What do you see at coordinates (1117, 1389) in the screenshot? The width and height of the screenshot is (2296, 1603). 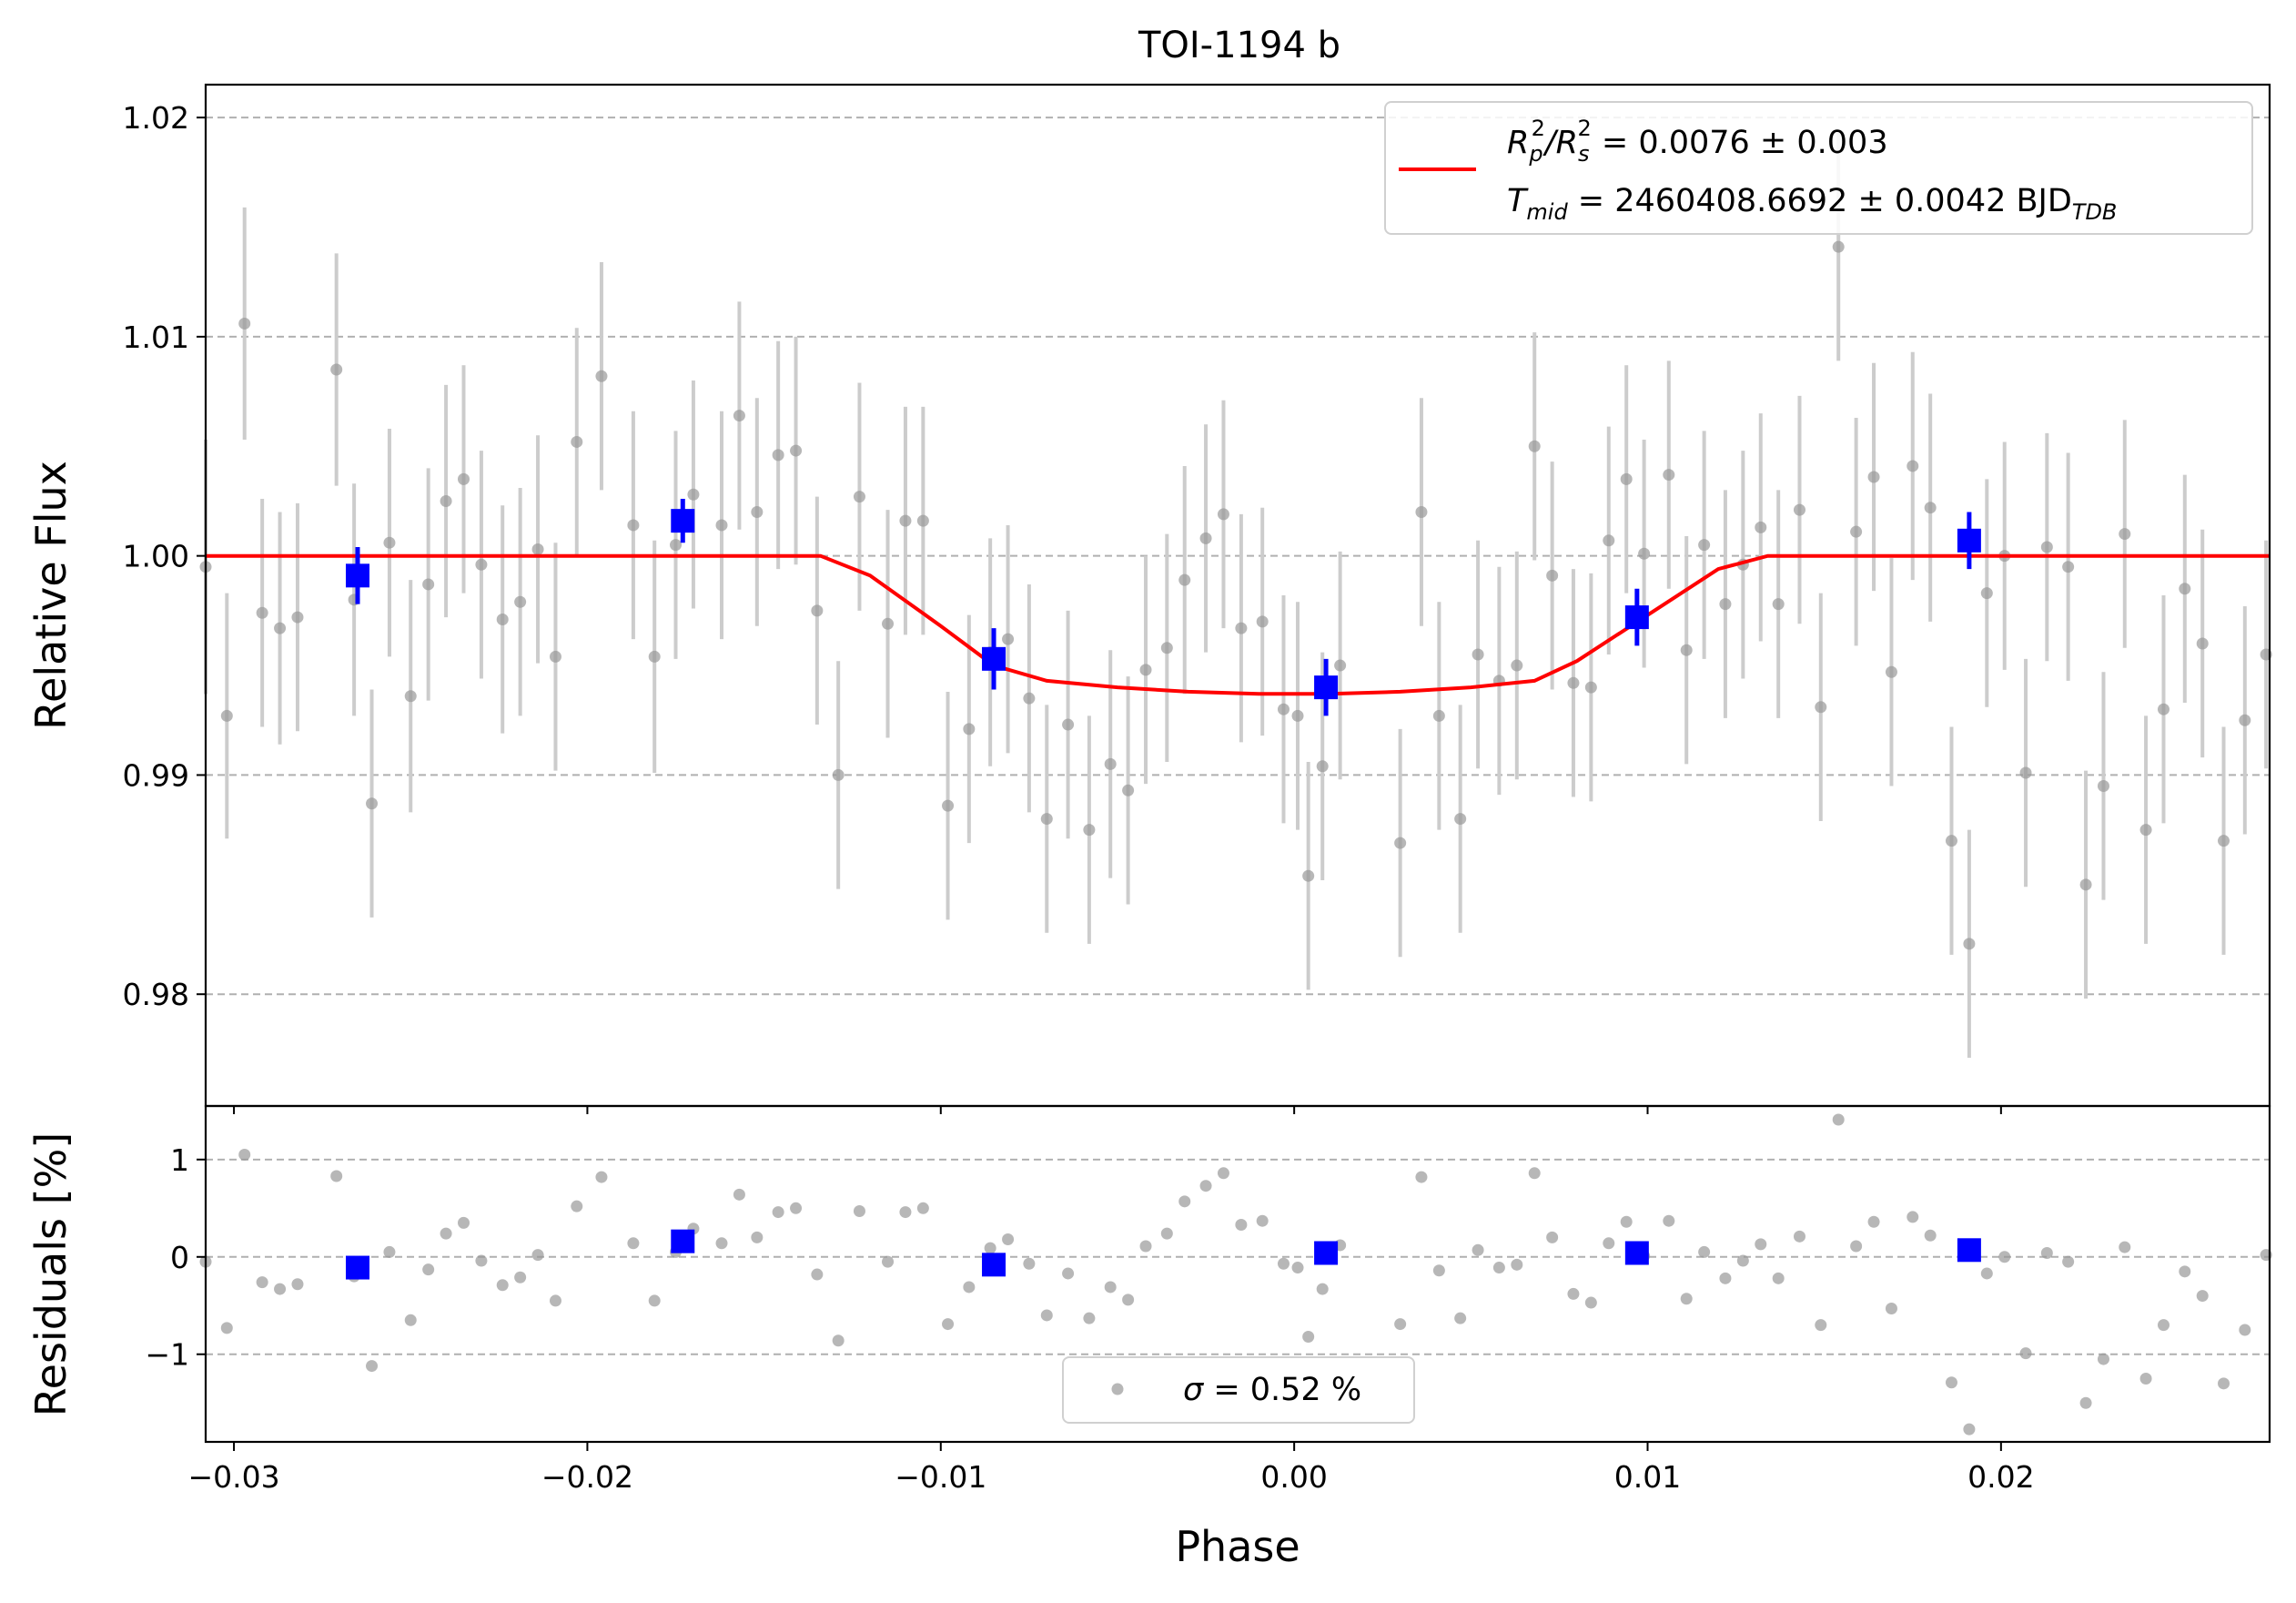 I see `residual-legend-marker` at bounding box center [1117, 1389].